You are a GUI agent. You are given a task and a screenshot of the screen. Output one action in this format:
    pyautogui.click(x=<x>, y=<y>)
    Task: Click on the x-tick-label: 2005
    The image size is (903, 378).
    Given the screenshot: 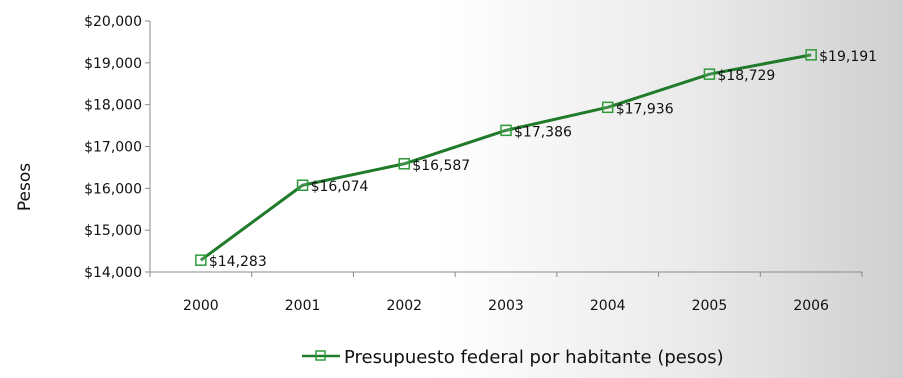 What is the action you would take?
    pyautogui.click(x=710, y=306)
    